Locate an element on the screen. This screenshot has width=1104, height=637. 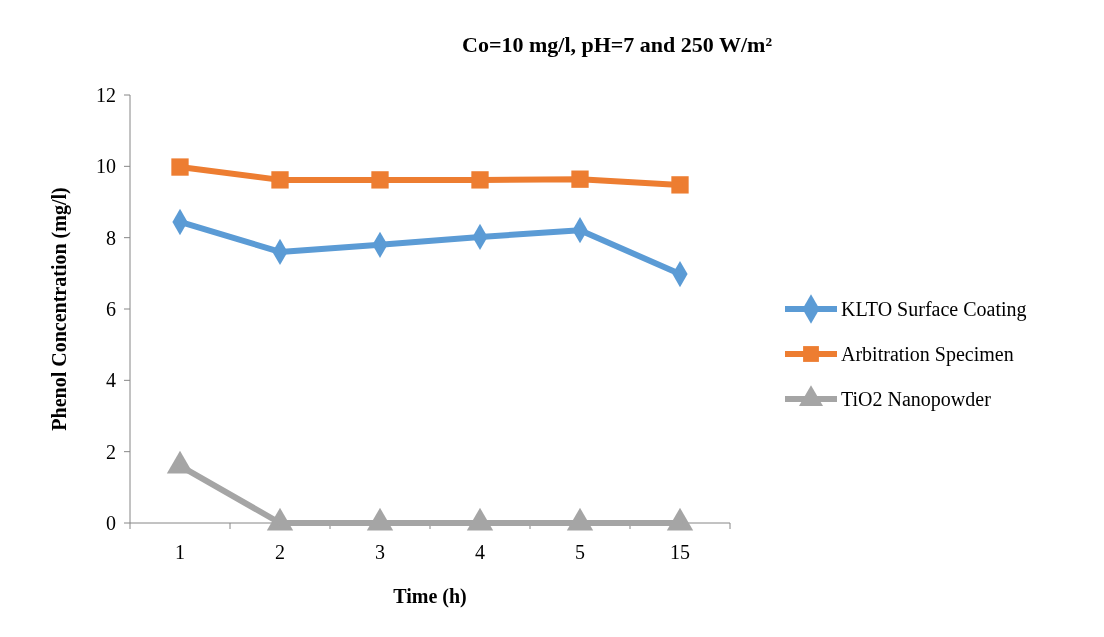
y-tick-label: 12 is located at coordinates (106, 95).